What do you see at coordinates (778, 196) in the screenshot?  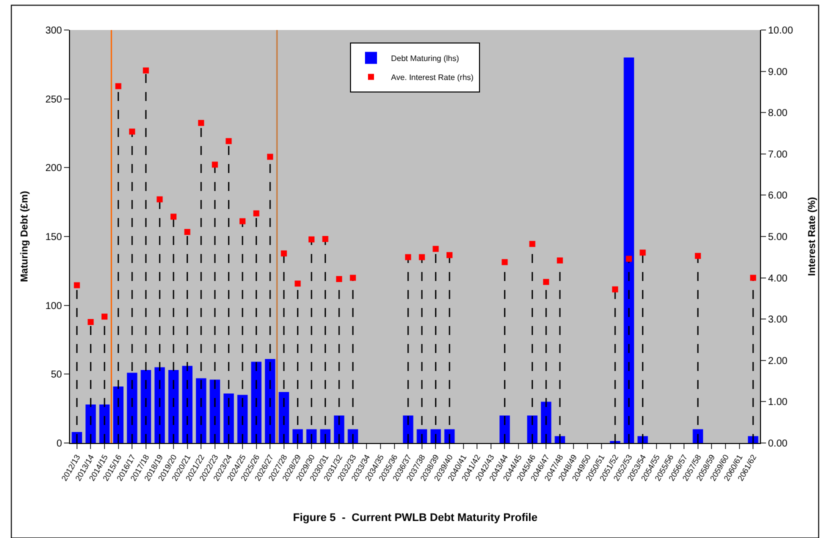 I see `y2-tick-label: 6.00` at bounding box center [778, 196].